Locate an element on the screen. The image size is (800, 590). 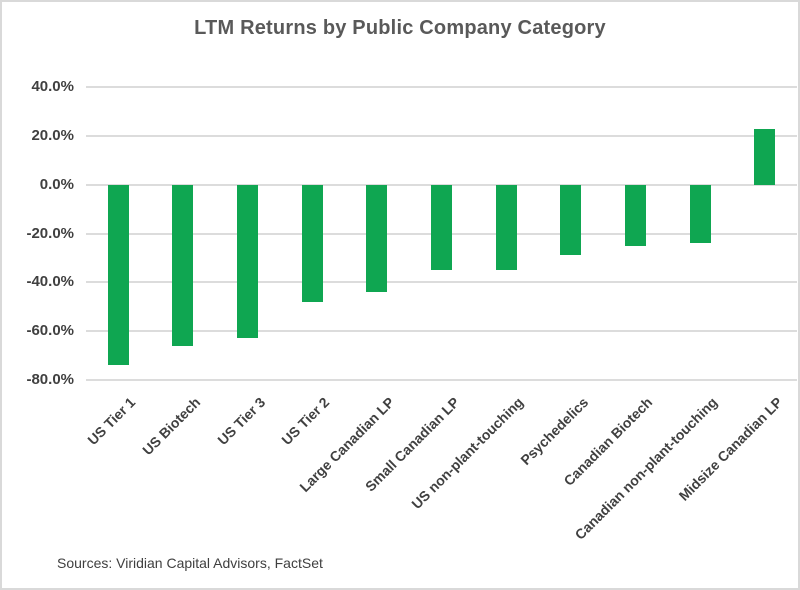
gridline--40.0% is located at coordinates (441, 282).